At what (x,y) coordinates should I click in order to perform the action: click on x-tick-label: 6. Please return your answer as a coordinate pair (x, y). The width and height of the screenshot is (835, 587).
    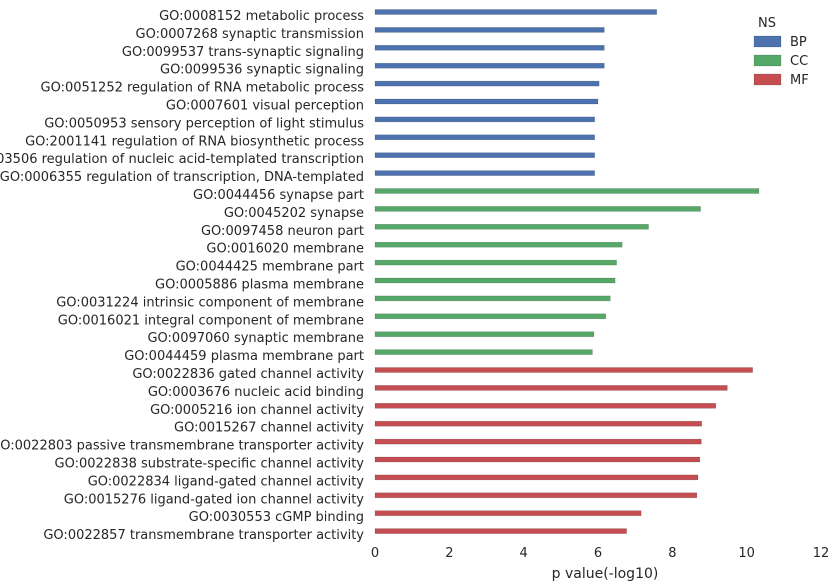
    Looking at the image, I should click on (598, 553).